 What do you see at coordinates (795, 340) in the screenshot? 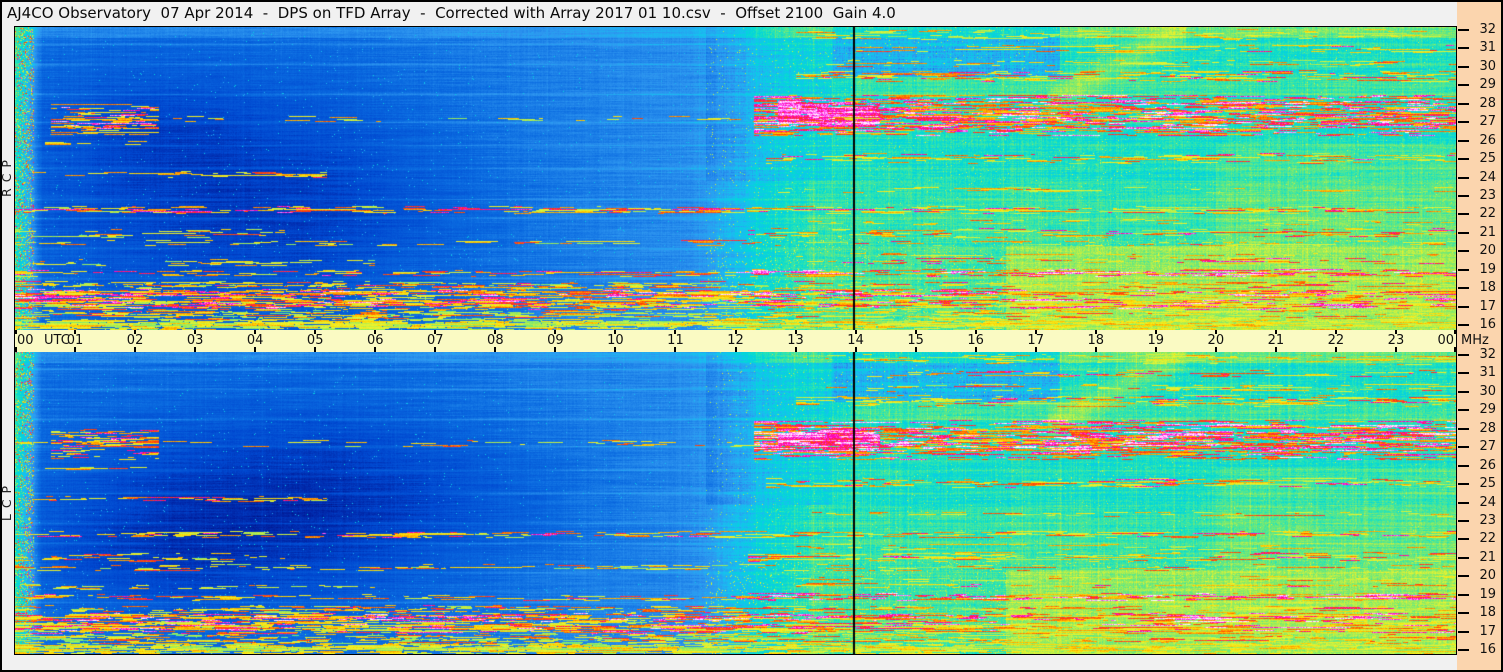
I see `hour-label: 13` at bounding box center [795, 340].